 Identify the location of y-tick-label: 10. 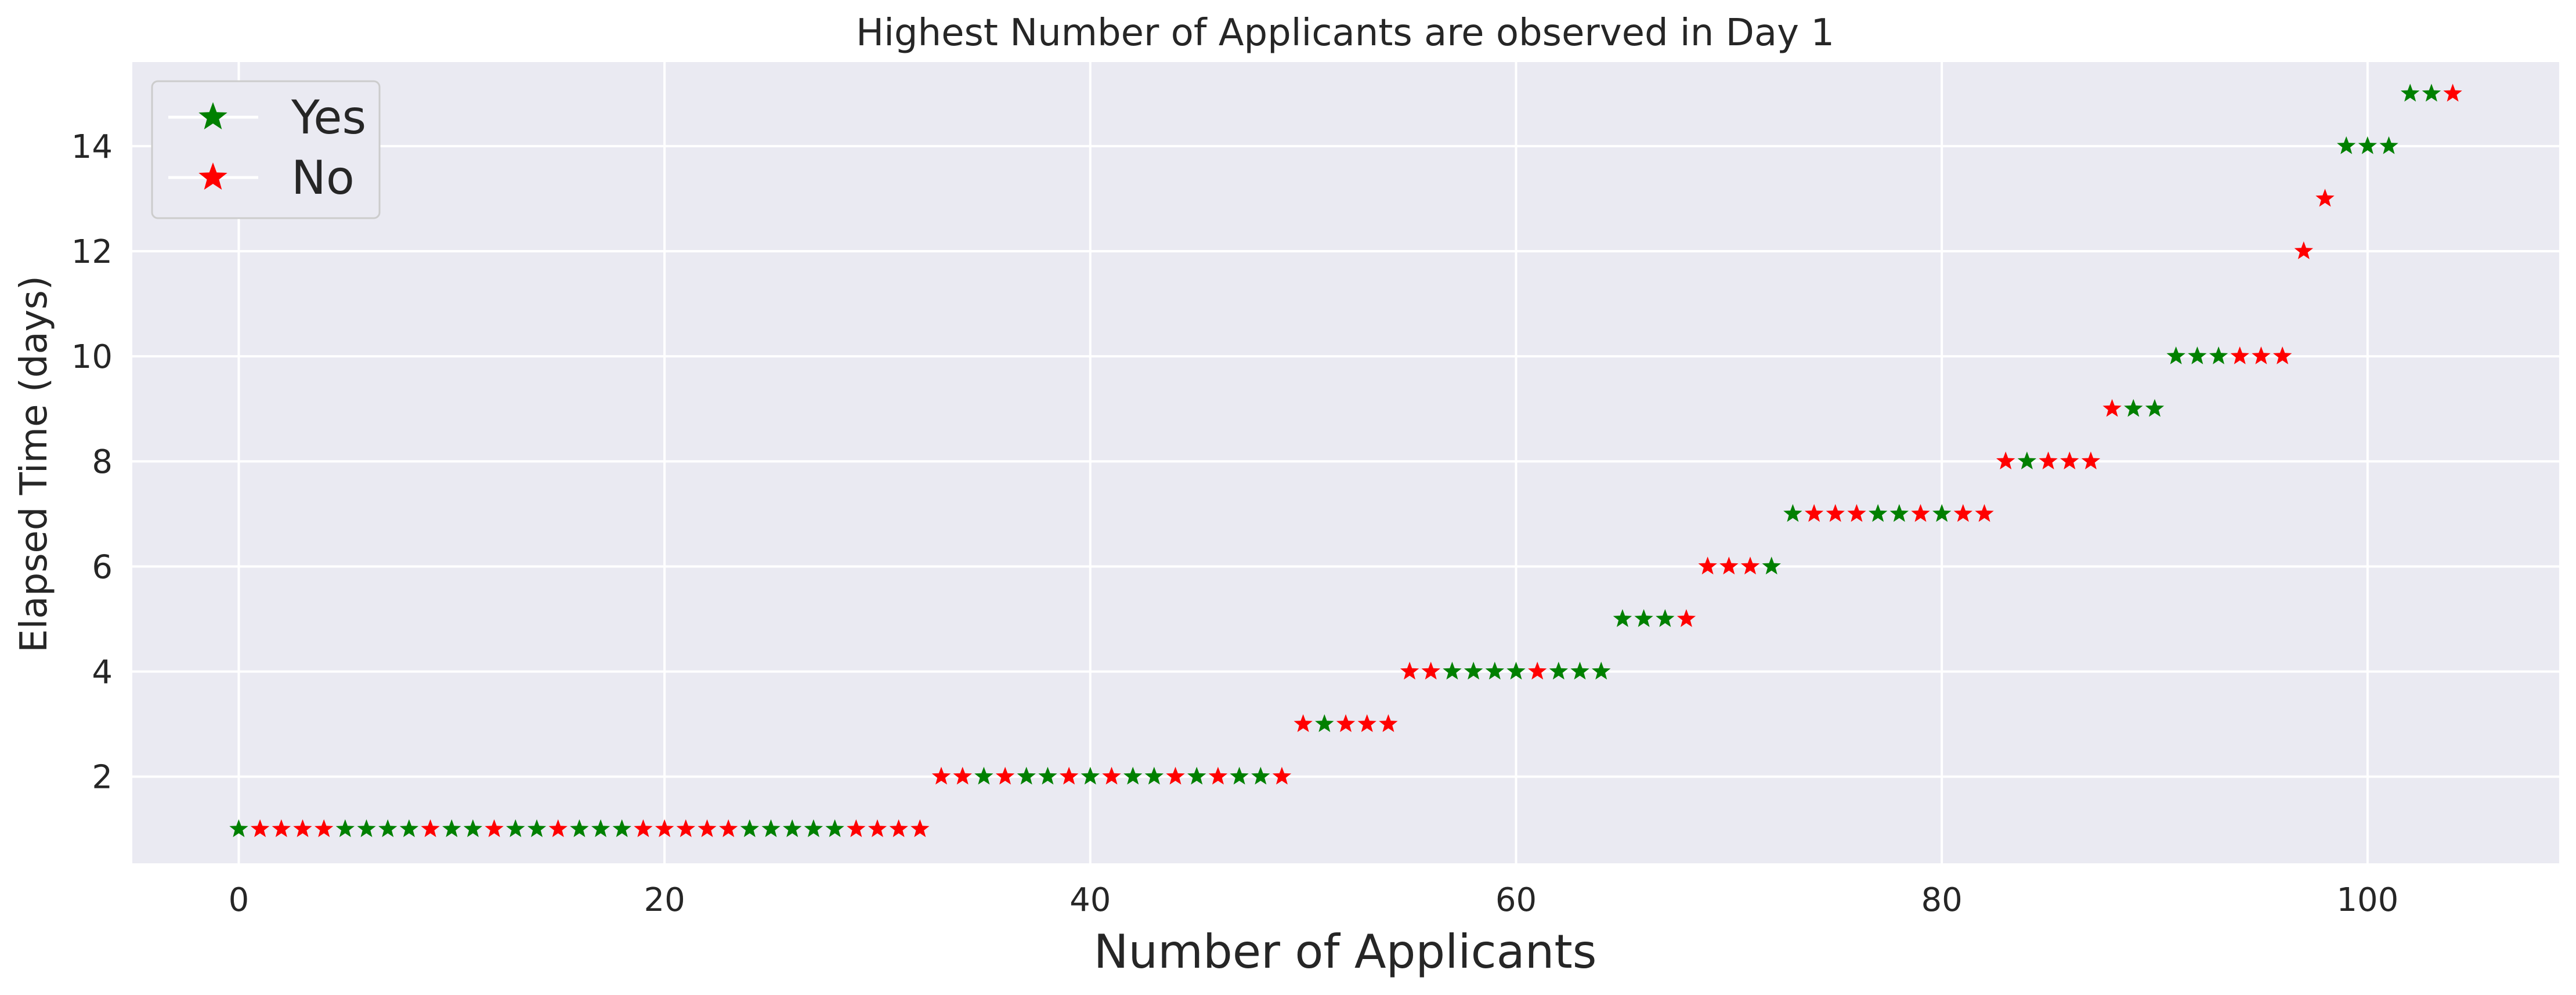
(92, 357).